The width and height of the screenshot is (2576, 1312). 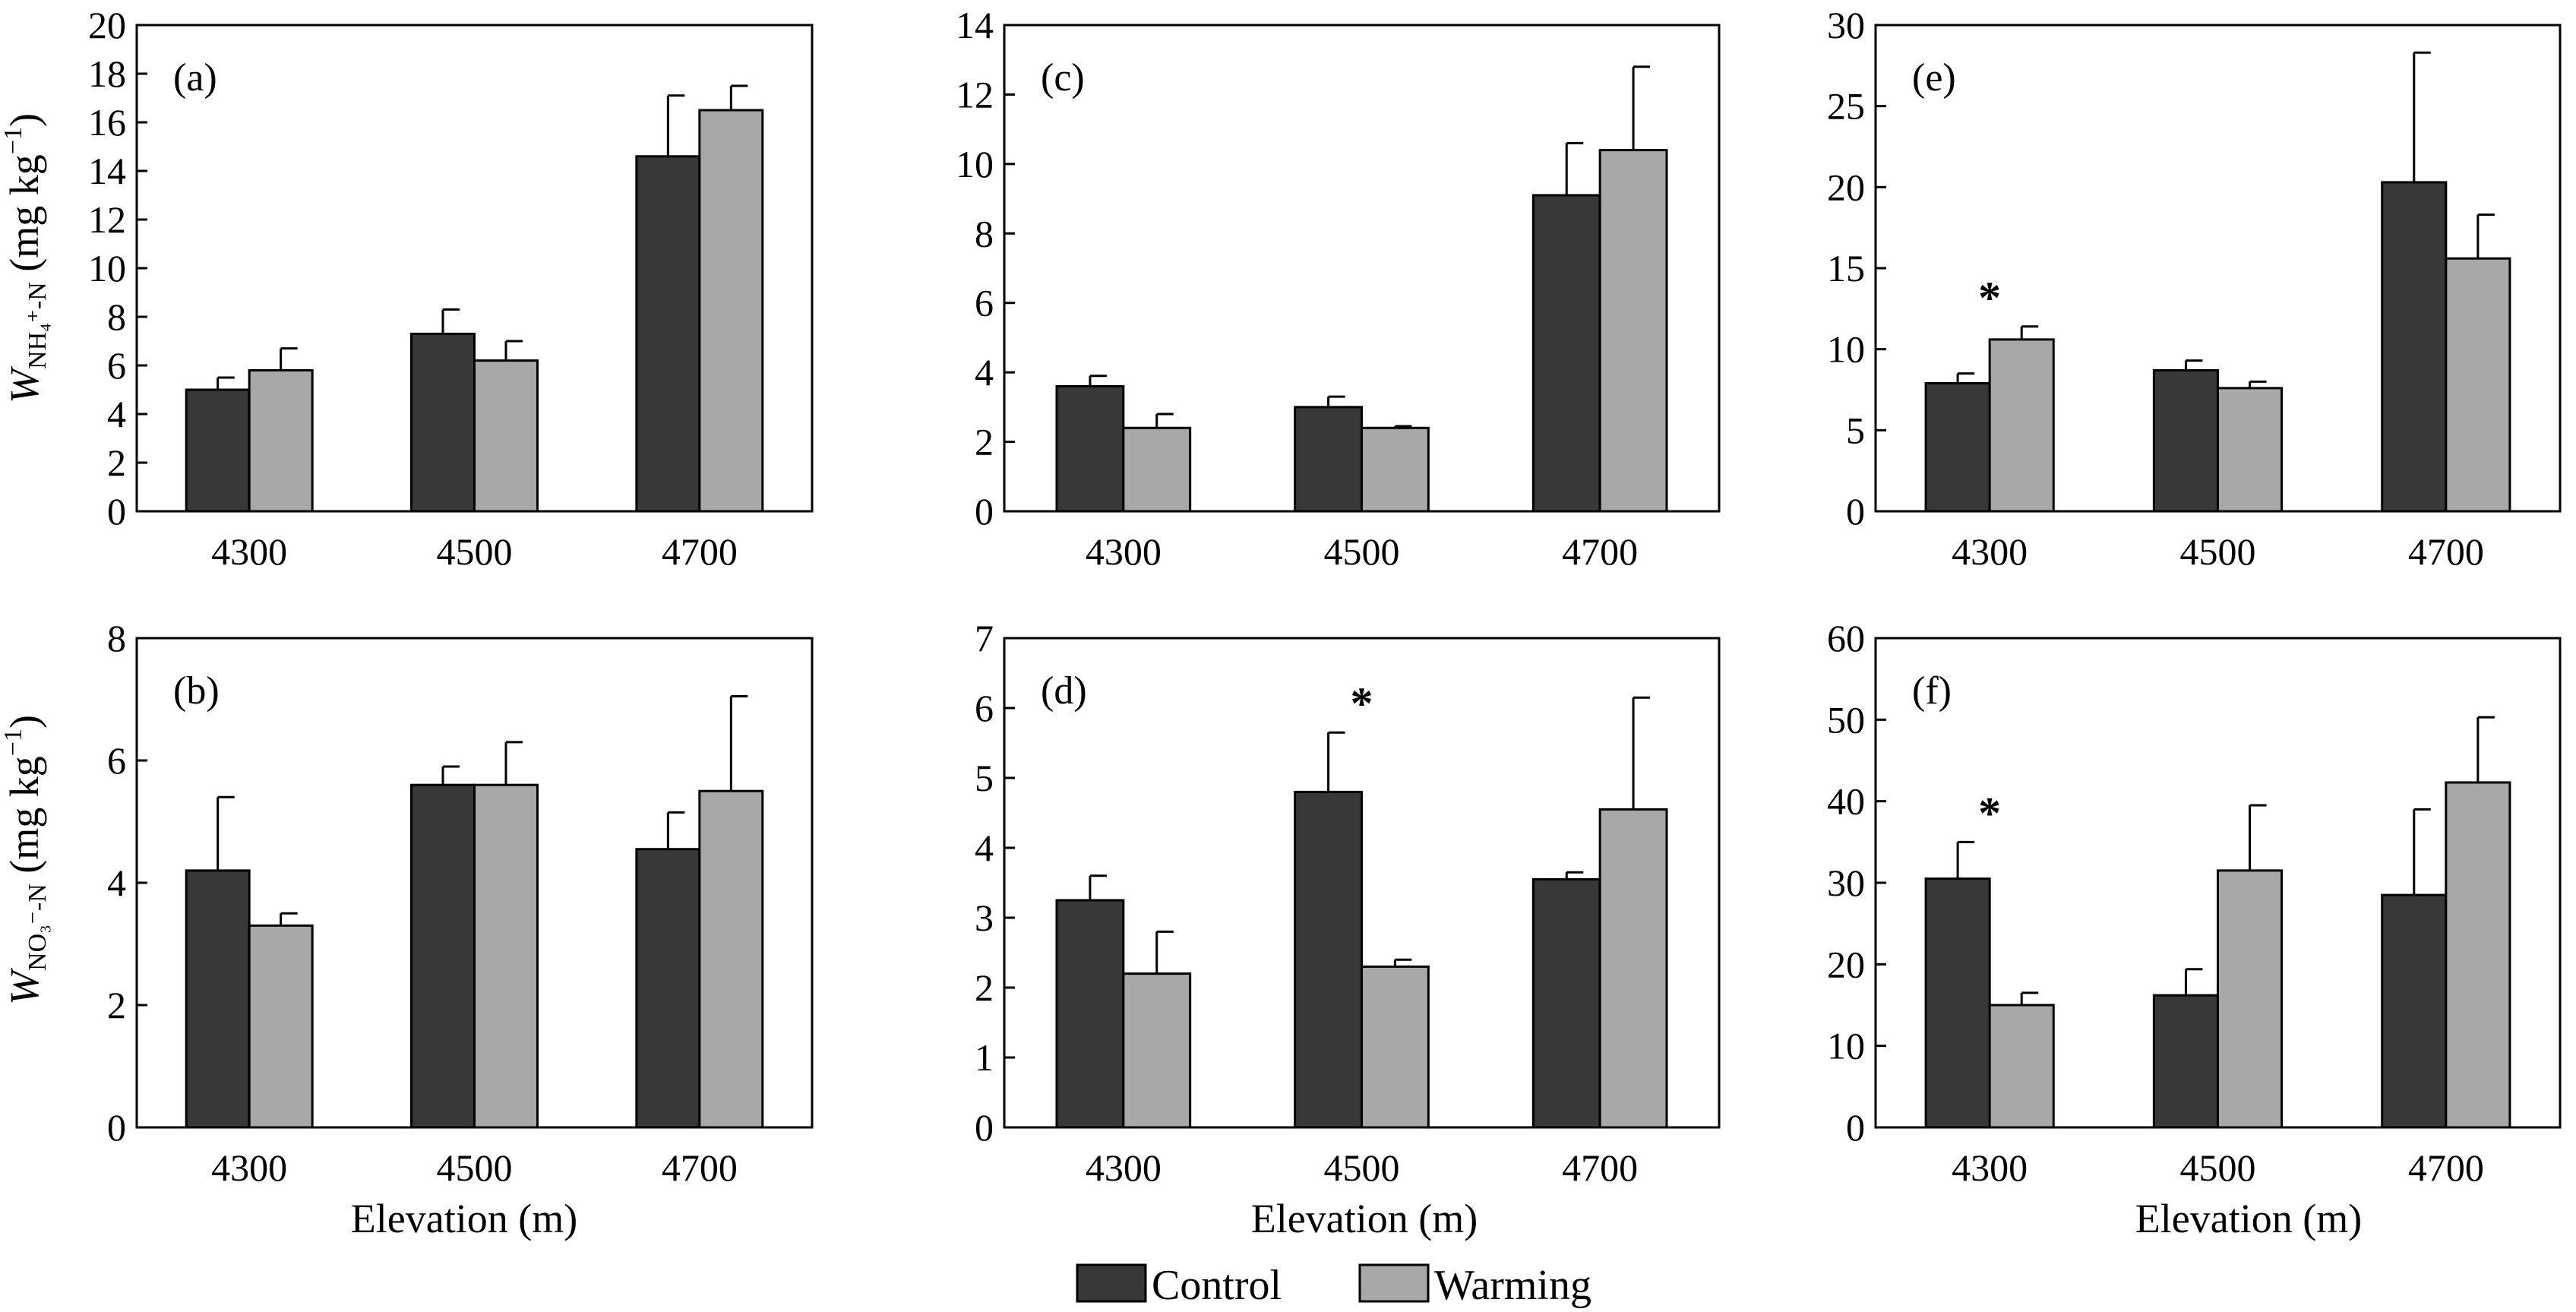 What do you see at coordinates (451, 288) in the screenshot?
I see `panel-a: 0 2 4 6 8 10 12 14 16 18 20 4300 4500 4700 (a)` at bounding box center [451, 288].